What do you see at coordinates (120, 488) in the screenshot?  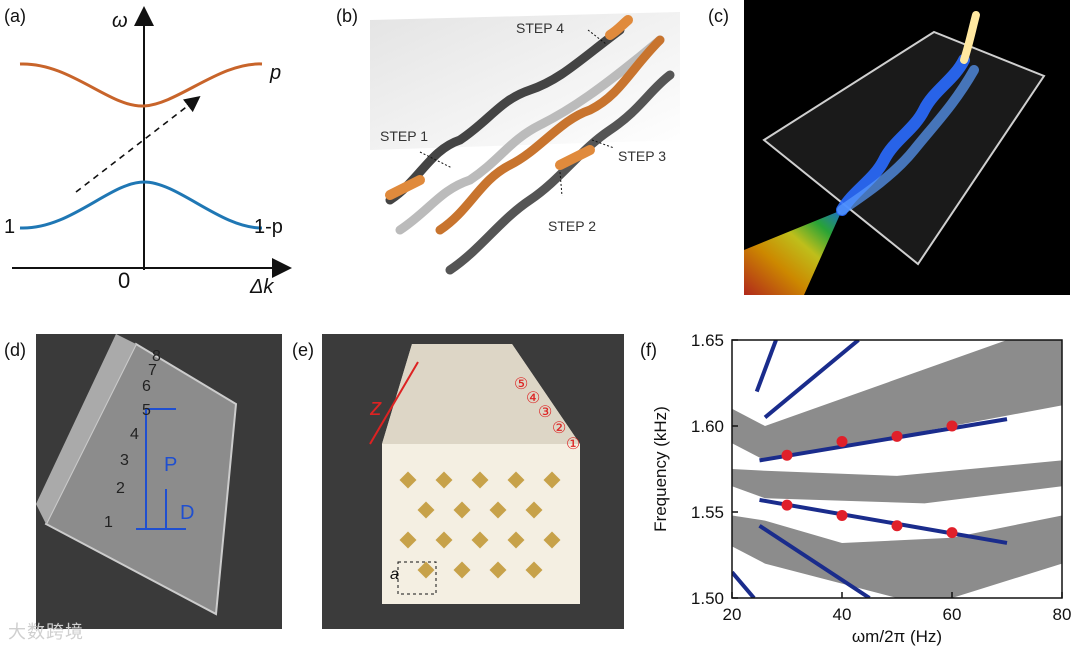 I see `cell-number-2: 2` at bounding box center [120, 488].